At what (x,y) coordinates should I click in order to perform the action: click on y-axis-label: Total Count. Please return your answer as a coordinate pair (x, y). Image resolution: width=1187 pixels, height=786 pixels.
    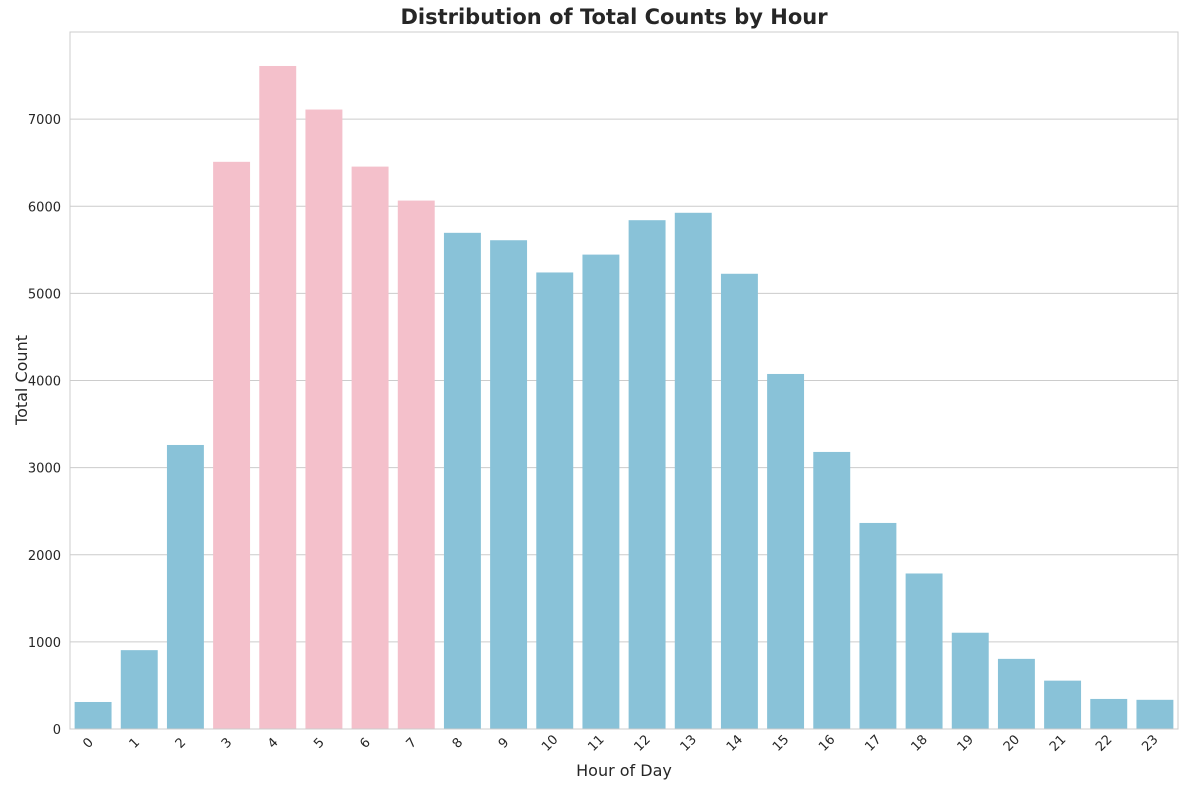
    Looking at the image, I should click on (21, 380).